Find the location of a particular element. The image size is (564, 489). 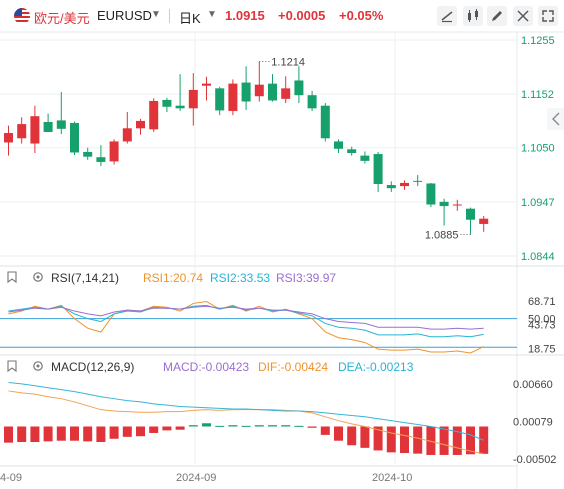

time-axis: 4-09 2024-09 2024-10 is located at coordinates (206, 478).